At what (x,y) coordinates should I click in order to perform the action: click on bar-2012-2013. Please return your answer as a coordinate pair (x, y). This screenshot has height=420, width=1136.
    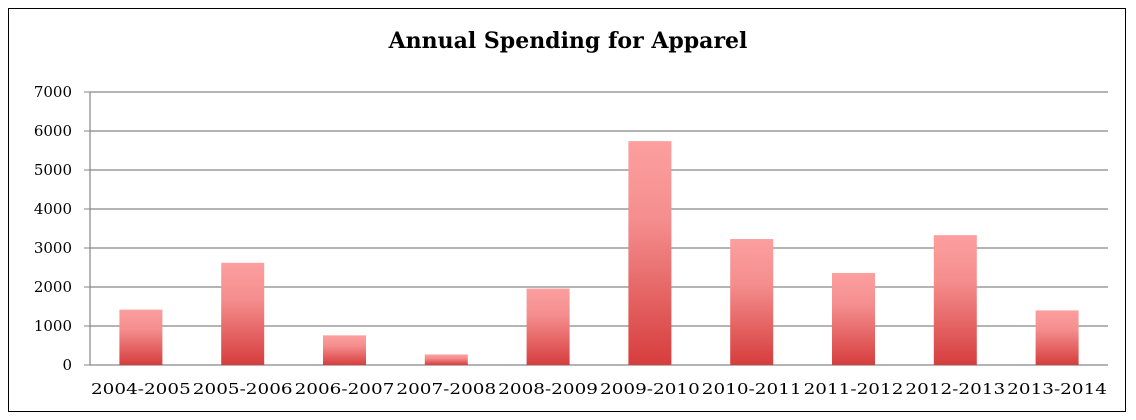
    Looking at the image, I should click on (955, 300).